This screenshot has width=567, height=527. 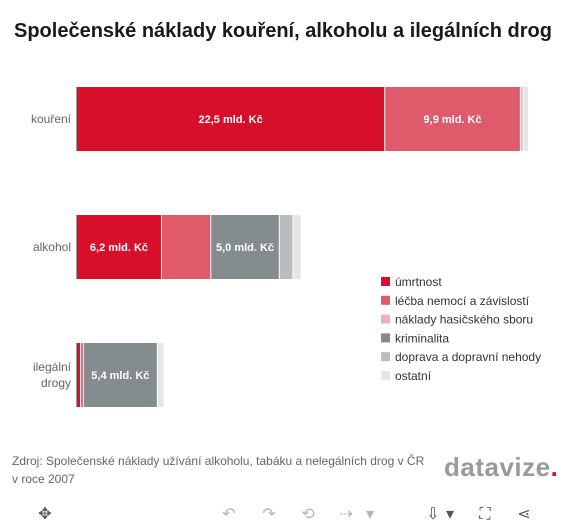 What do you see at coordinates (370, 513) in the screenshot?
I see `history-dropdown-icon: ▾` at bounding box center [370, 513].